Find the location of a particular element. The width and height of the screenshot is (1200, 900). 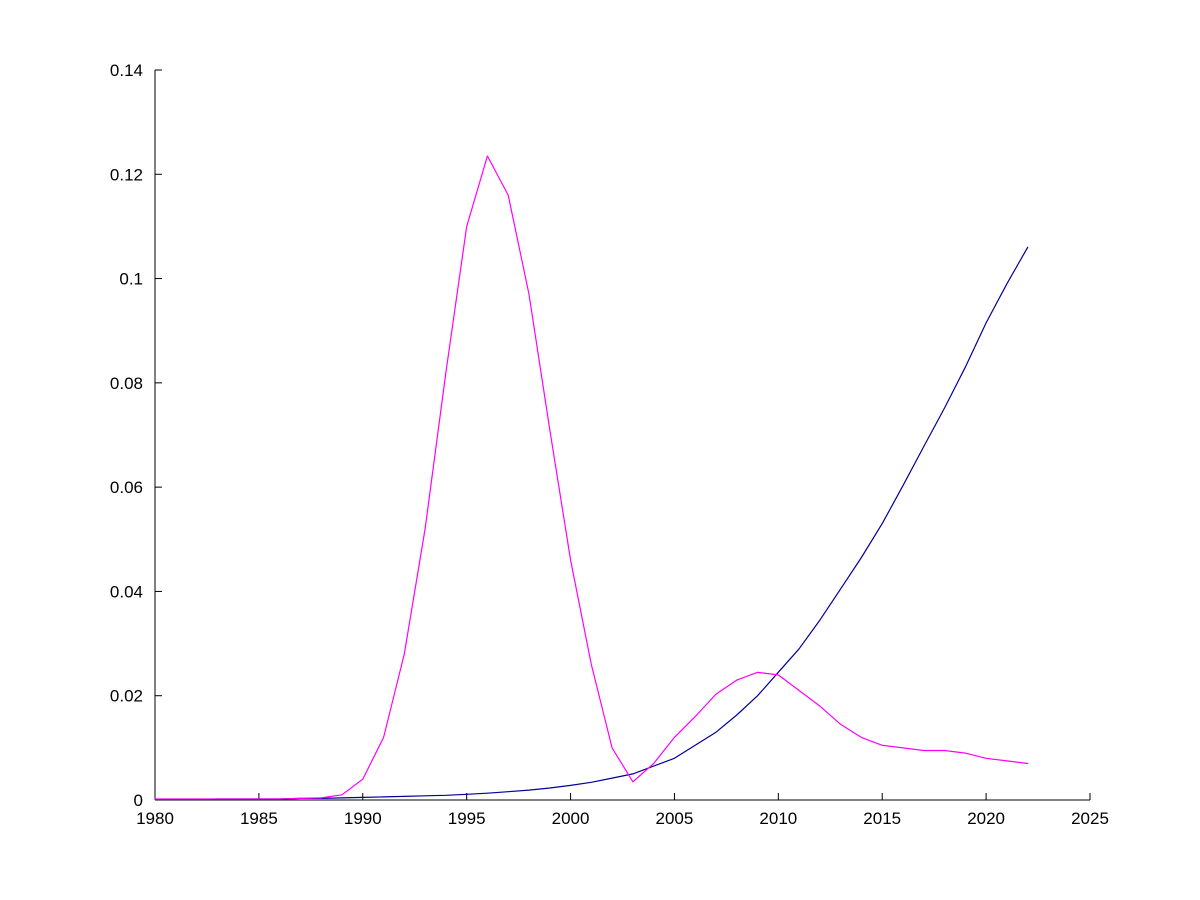

x-tick-label: 2005 is located at coordinates (675, 818).